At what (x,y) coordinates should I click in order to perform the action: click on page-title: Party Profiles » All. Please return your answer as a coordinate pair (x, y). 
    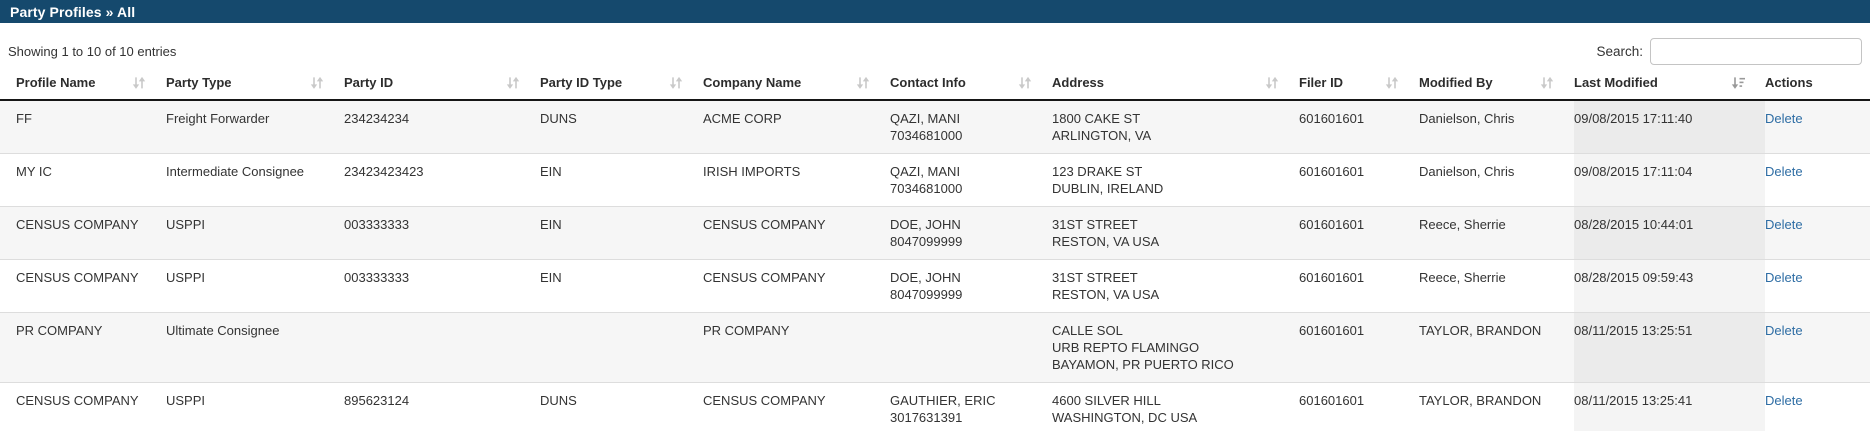
    Looking at the image, I should click on (73, 11).